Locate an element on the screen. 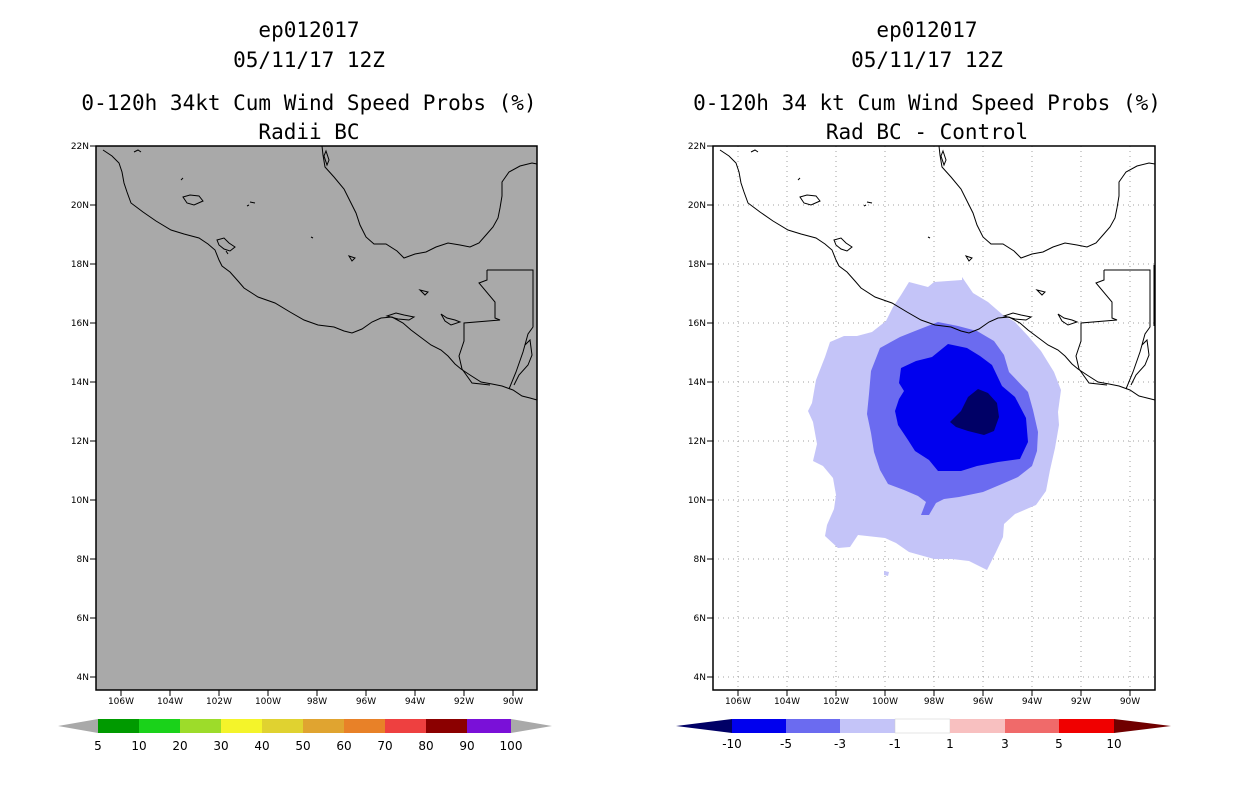  left-lat-labels: 22N 20N 18N 16N 14N 12N 10N 8N 6N 4N is located at coordinates (80, 412).